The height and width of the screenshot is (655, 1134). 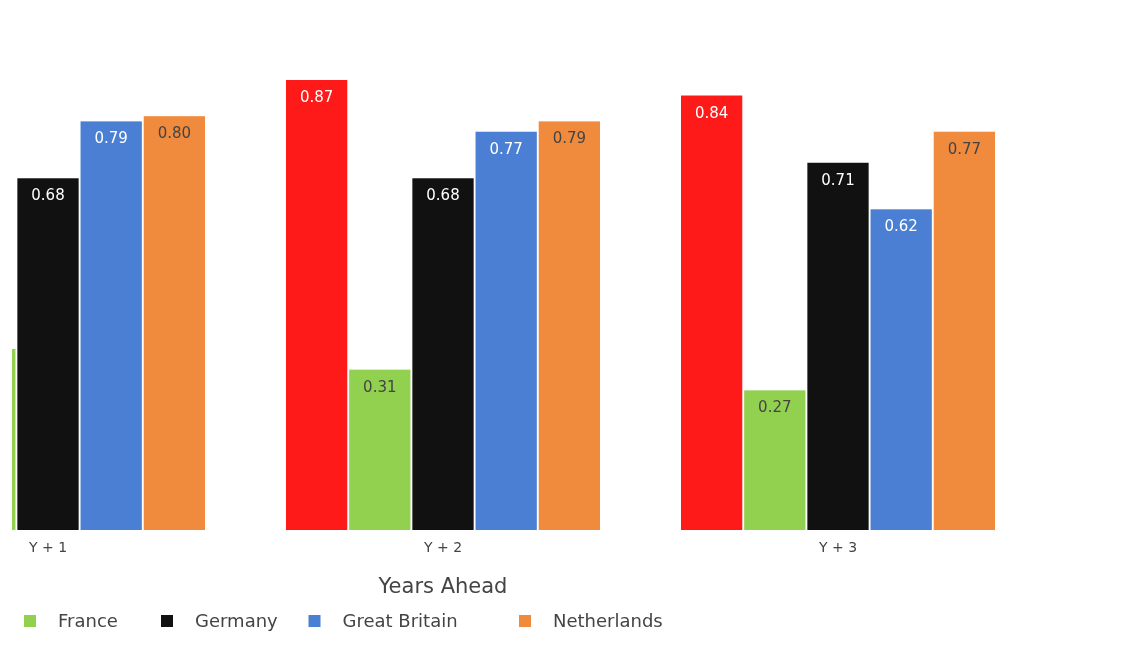 What do you see at coordinates (901, 226) in the screenshot?
I see `data-label: 0.62` at bounding box center [901, 226].